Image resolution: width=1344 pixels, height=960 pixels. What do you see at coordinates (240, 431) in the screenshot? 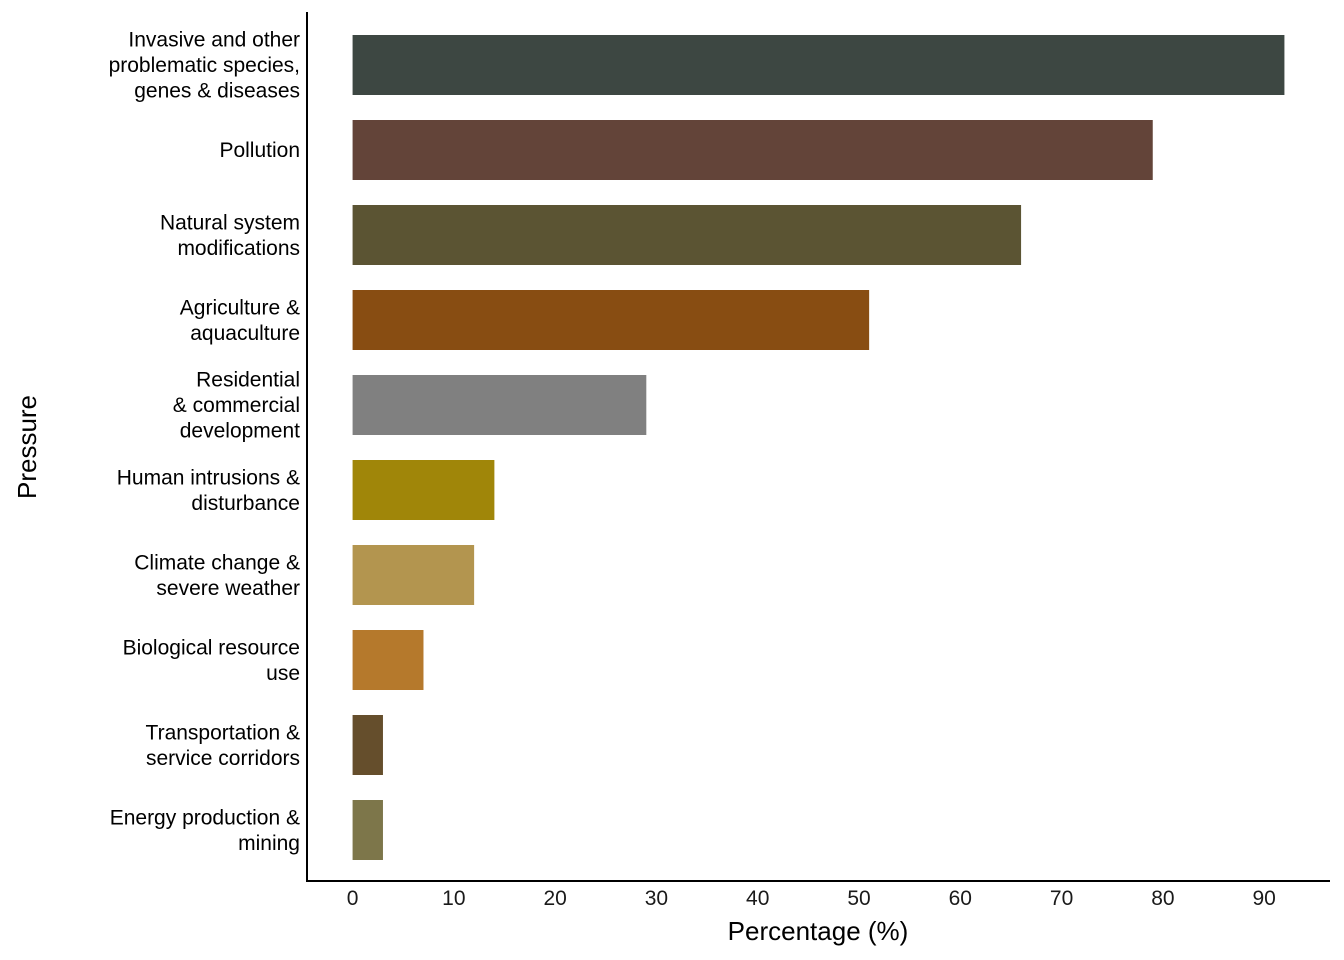
I see `y-tick-label-line: development` at bounding box center [240, 431].